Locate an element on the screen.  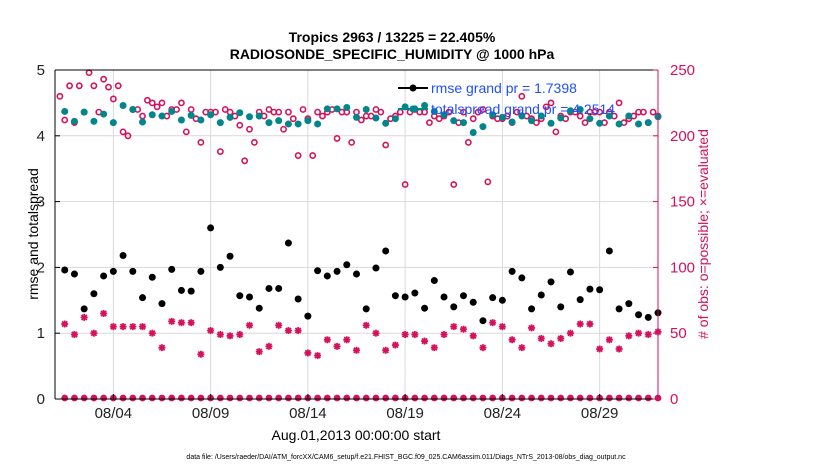
y-tick-label-right: 0 is located at coordinates (674, 399).